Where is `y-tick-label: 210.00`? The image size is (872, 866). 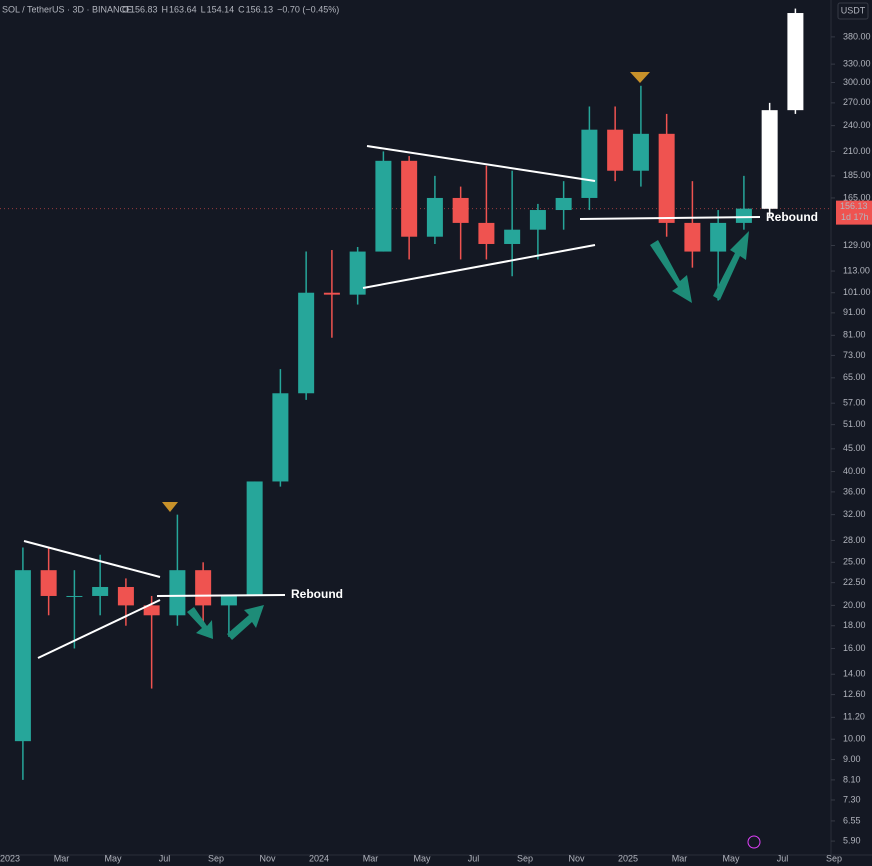 y-tick-label: 210.00 is located at coordinates (857, 151).